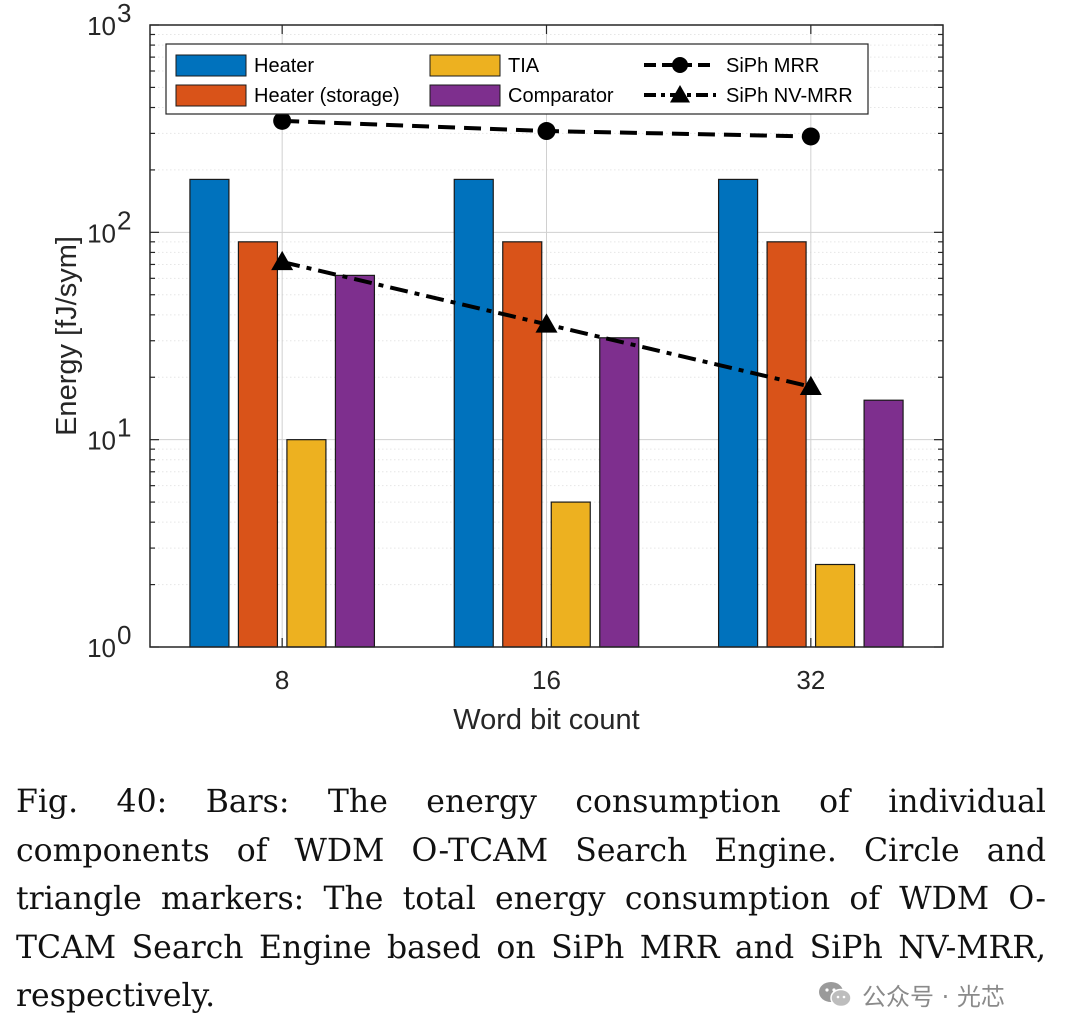  I want to click on legend-item-siph-nv-mrr: SiPh NV-MRR, so click(748, 96).